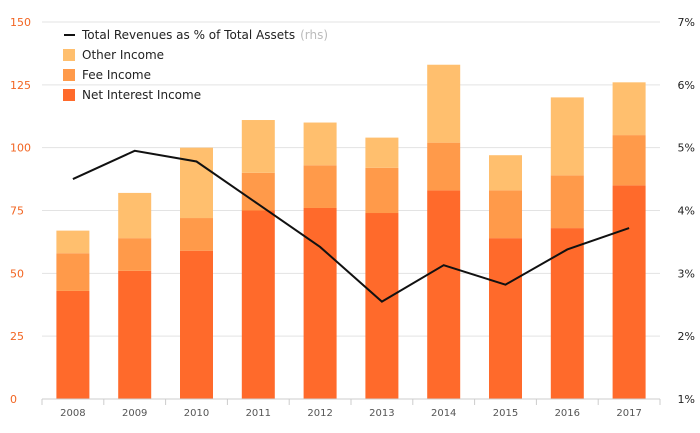 This screenshot has height=433, width=700. Describe the element at coordinates (319, 413) in the screenshot. I see `x-tick-label: 2012` at that location.